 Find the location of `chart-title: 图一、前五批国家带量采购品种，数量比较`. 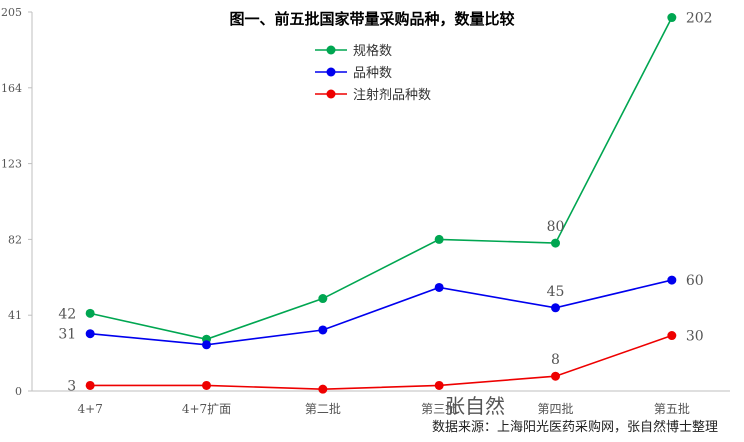

chart-title: 图一、前五批国家带量采购品种，数量比较 is located at coordinates (372, 19).